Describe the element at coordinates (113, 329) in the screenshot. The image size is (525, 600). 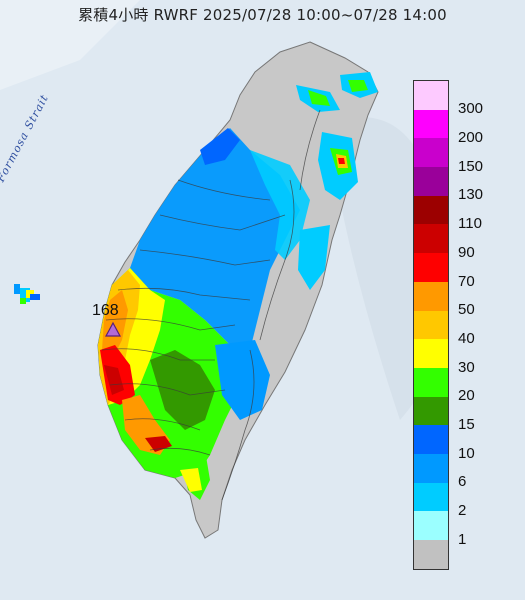
I see `max-rain-marker-triangle-icon` at that location.